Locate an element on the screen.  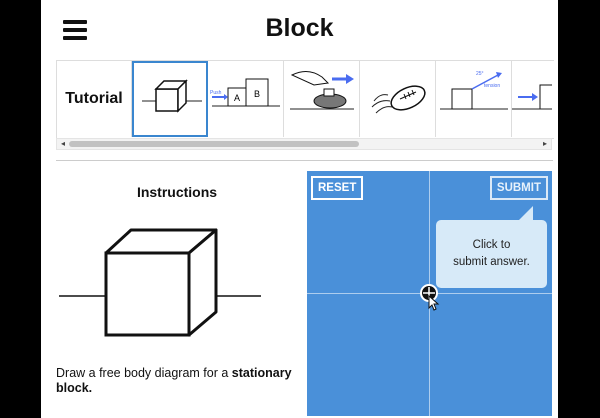
block-a-label: A is located at coordinates (237, 98).